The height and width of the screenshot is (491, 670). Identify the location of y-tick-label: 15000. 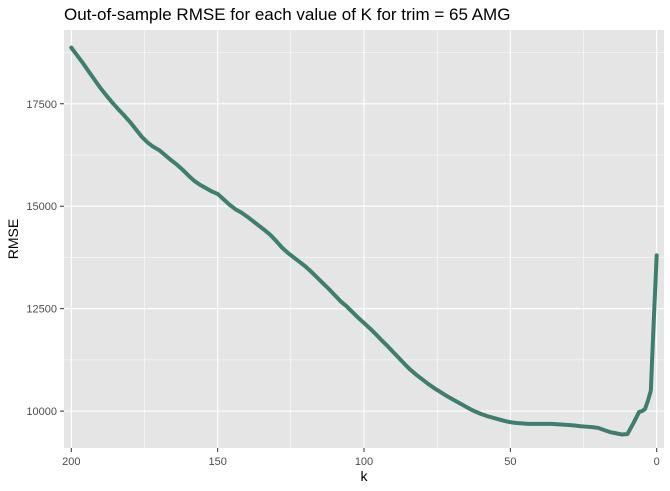
(41, 207).